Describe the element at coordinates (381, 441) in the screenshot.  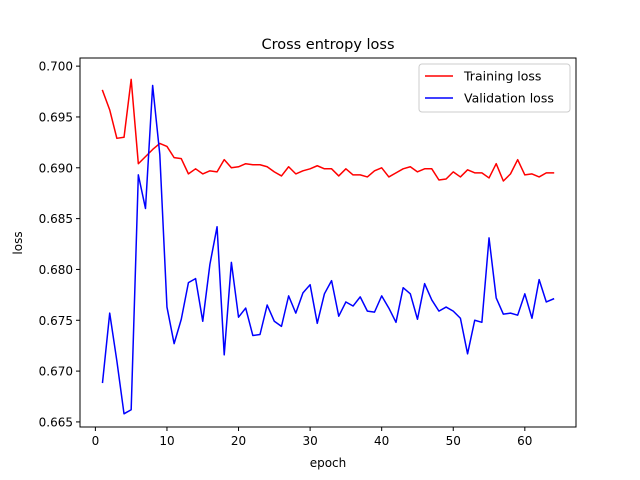
I see `x-tick-label: 40` at that location.